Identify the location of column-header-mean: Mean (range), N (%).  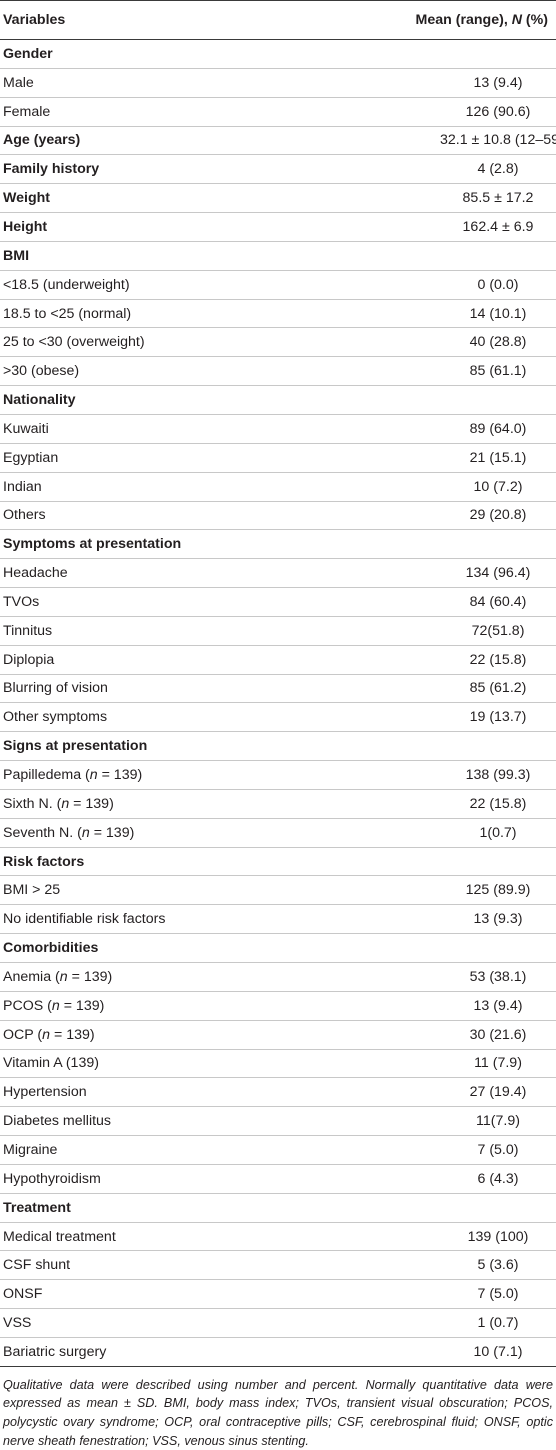
(443, 20).